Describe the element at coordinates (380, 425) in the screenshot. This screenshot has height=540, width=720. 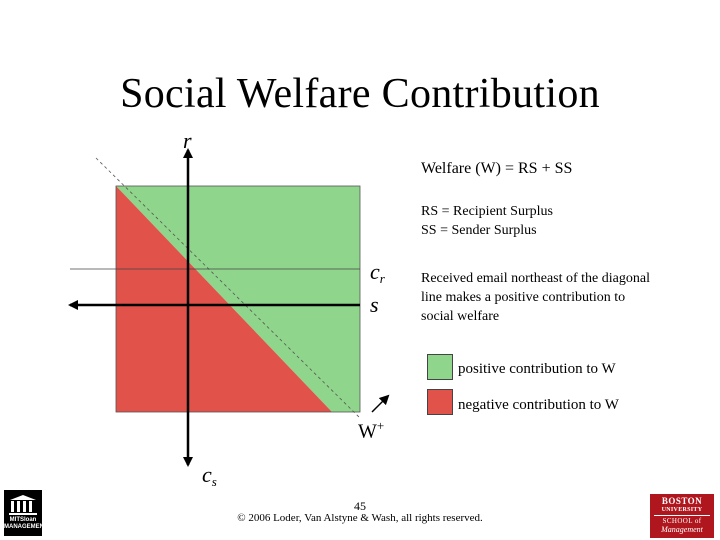
I see `w-plus-sup: +` at that location.